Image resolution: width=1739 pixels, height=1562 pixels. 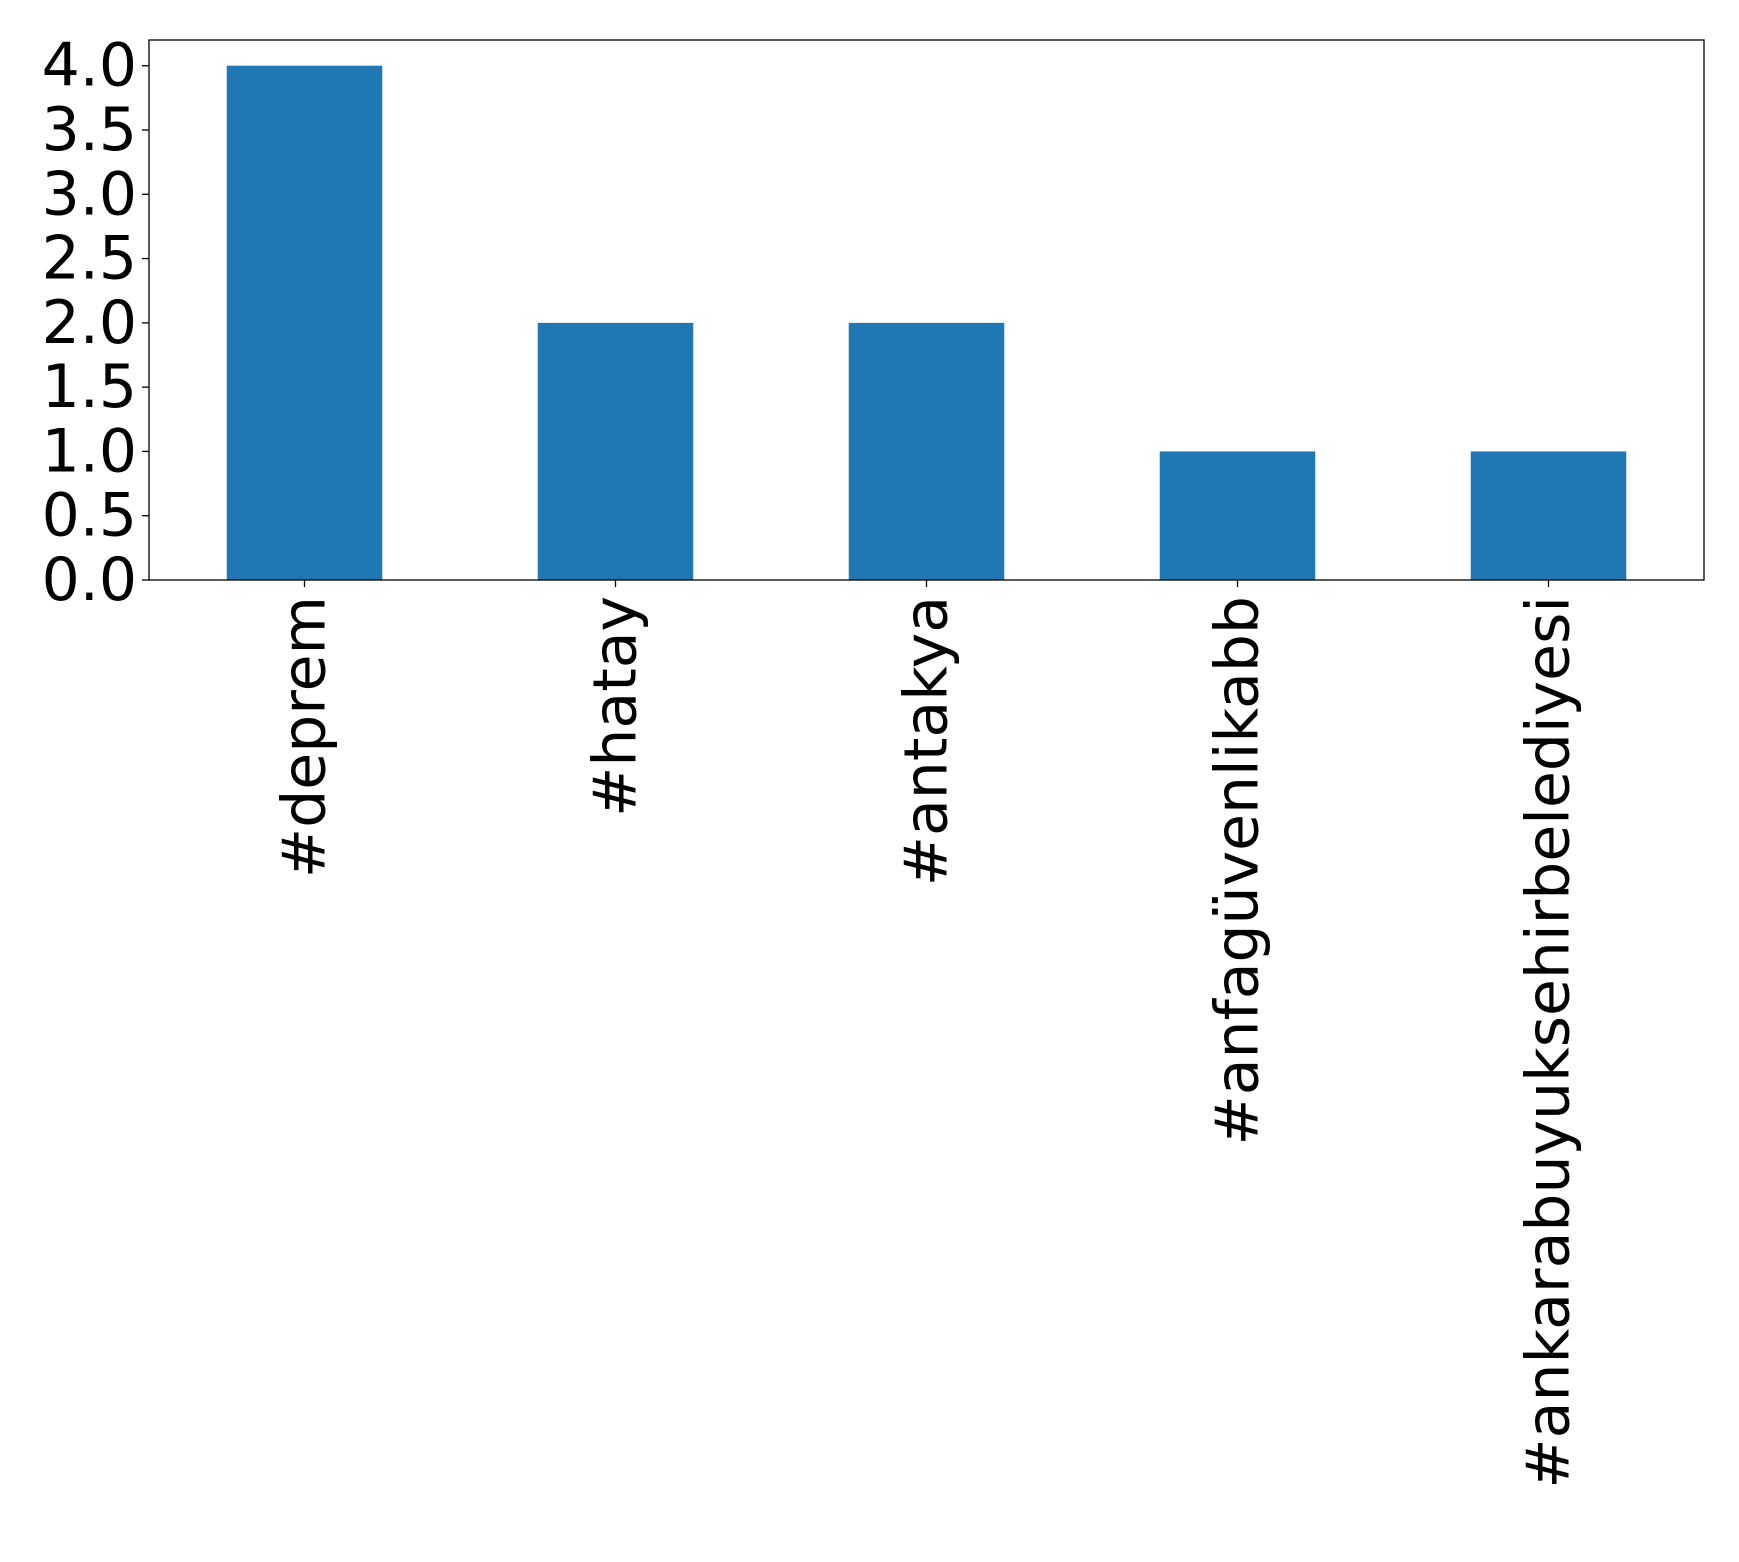 What do you see at coordinates (1238, 871) in the screenshot?
I see `x-tick-label-3: #anfagüvenlikabb` at bounding box center [1238, 871].